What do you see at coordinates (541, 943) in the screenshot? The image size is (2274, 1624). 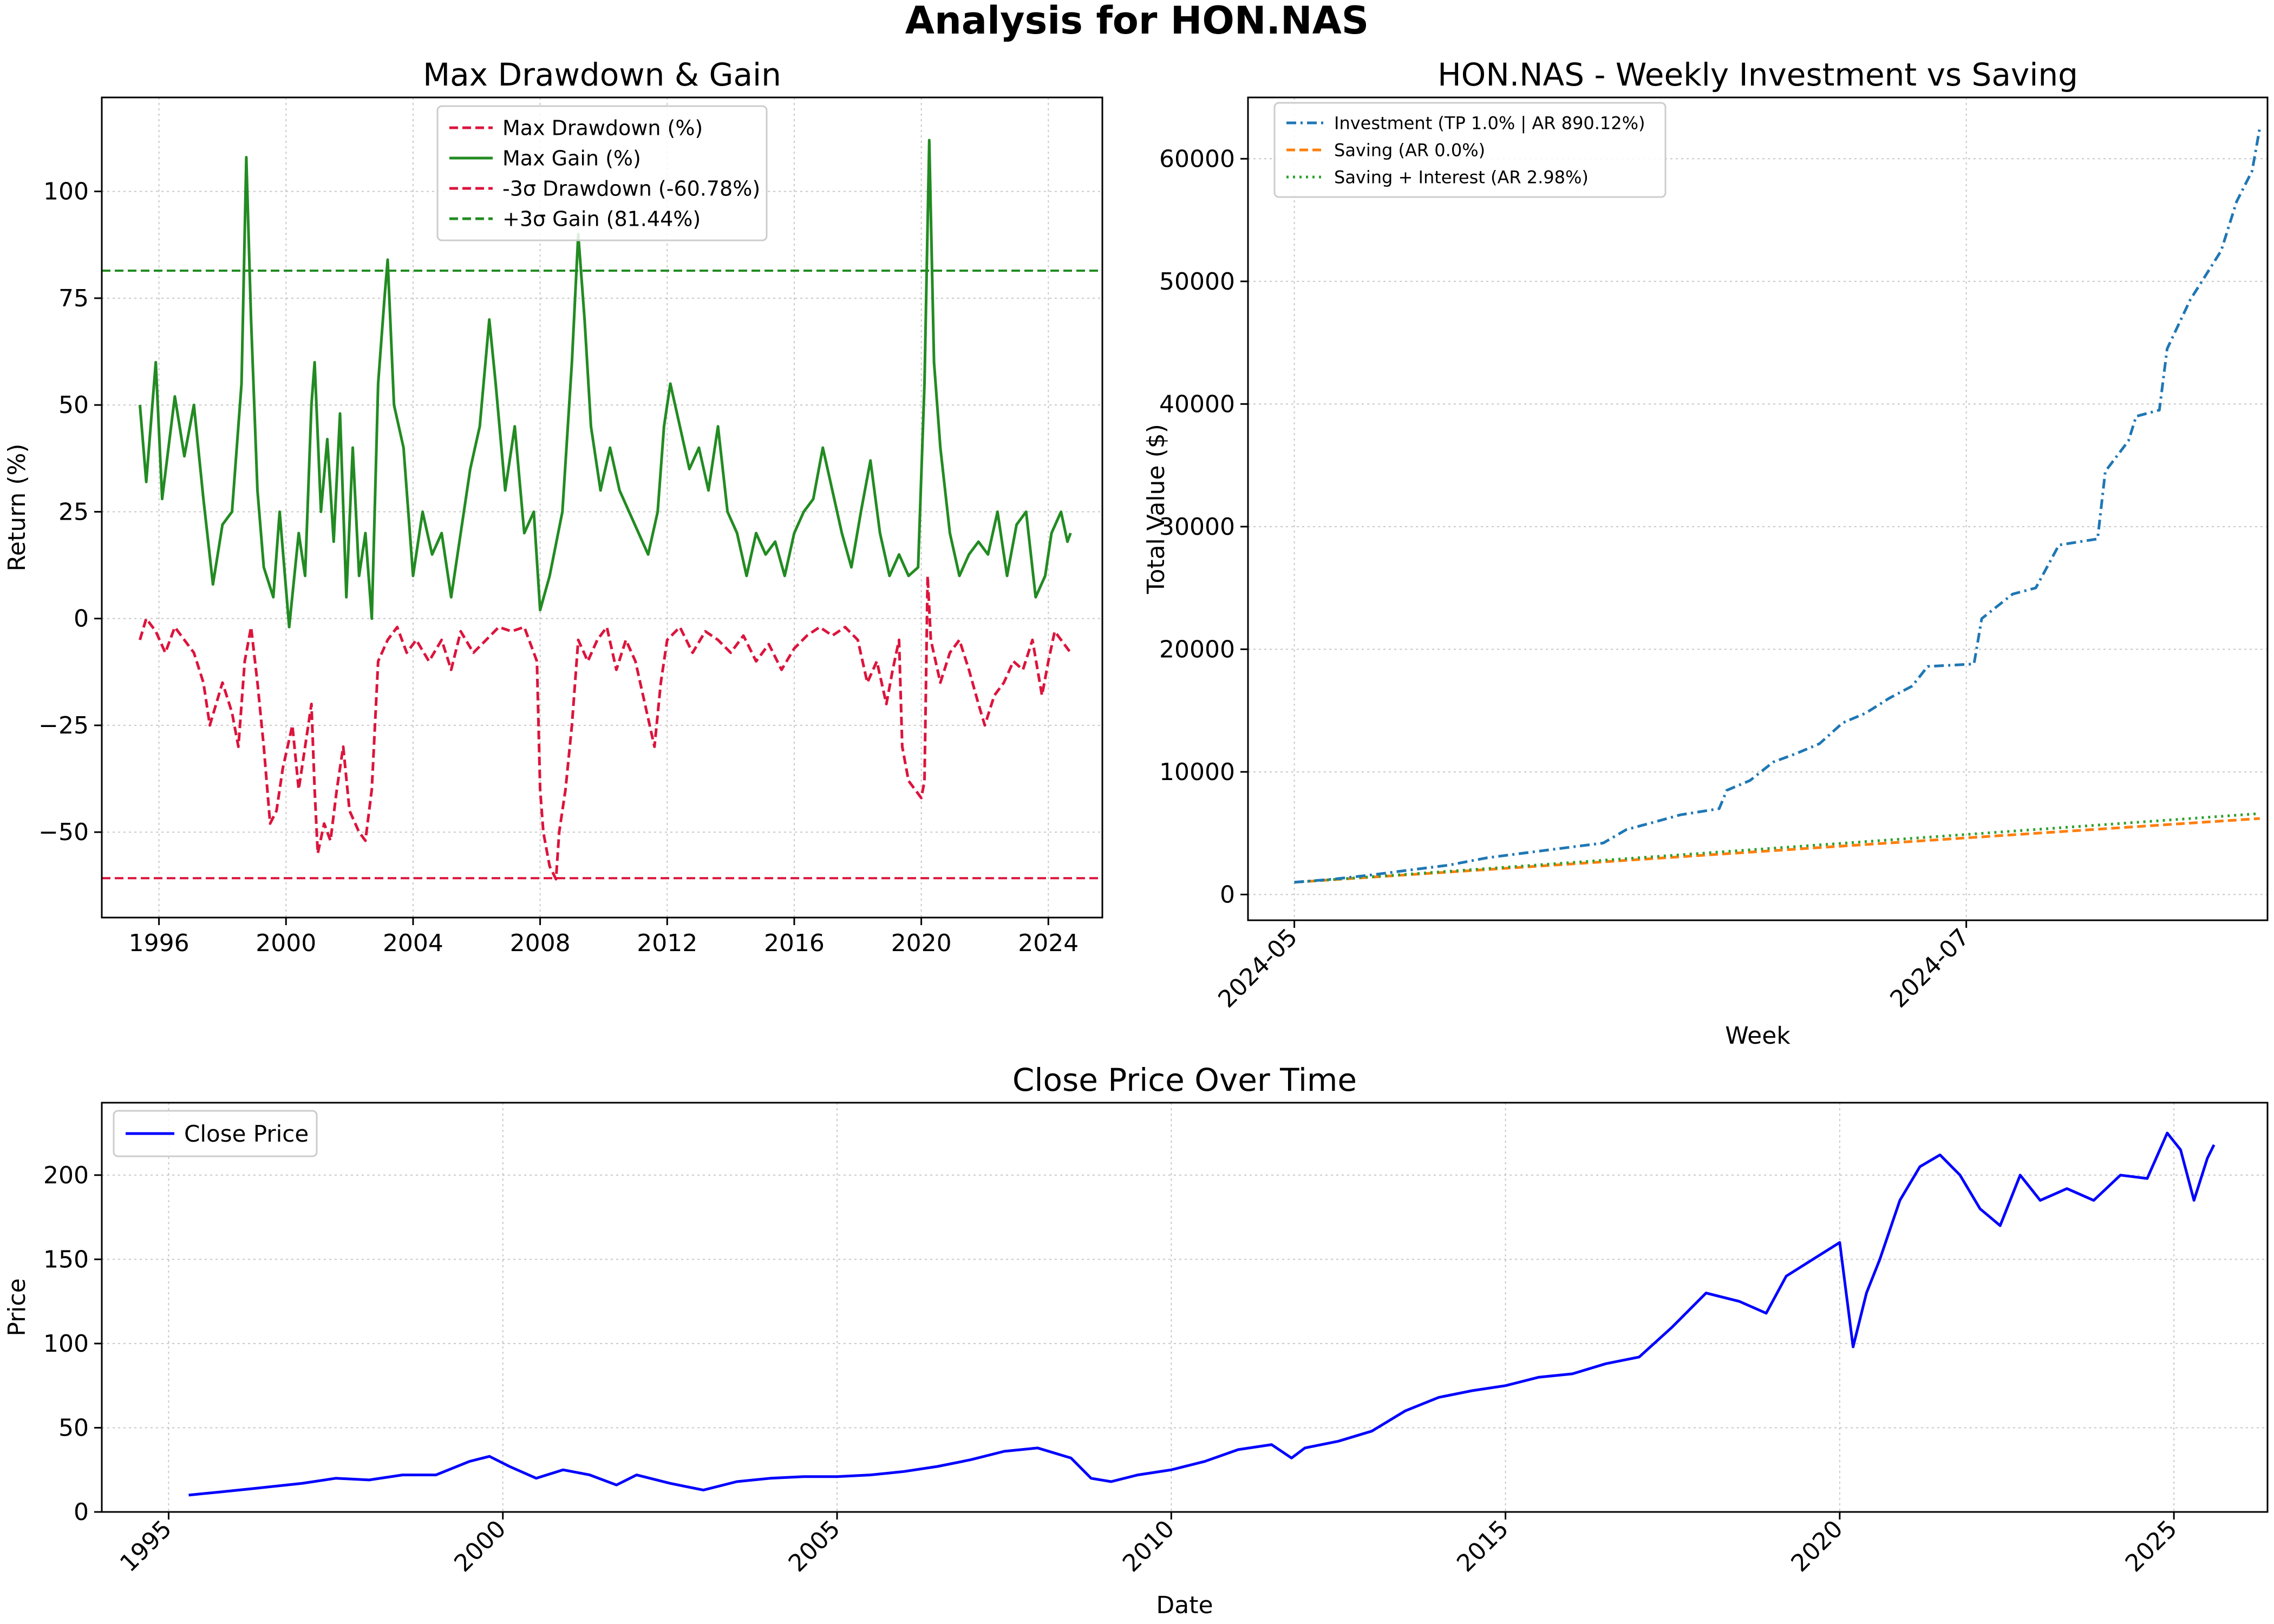 I see `x-tick-label: 2008` at bounding box center [541, 943].